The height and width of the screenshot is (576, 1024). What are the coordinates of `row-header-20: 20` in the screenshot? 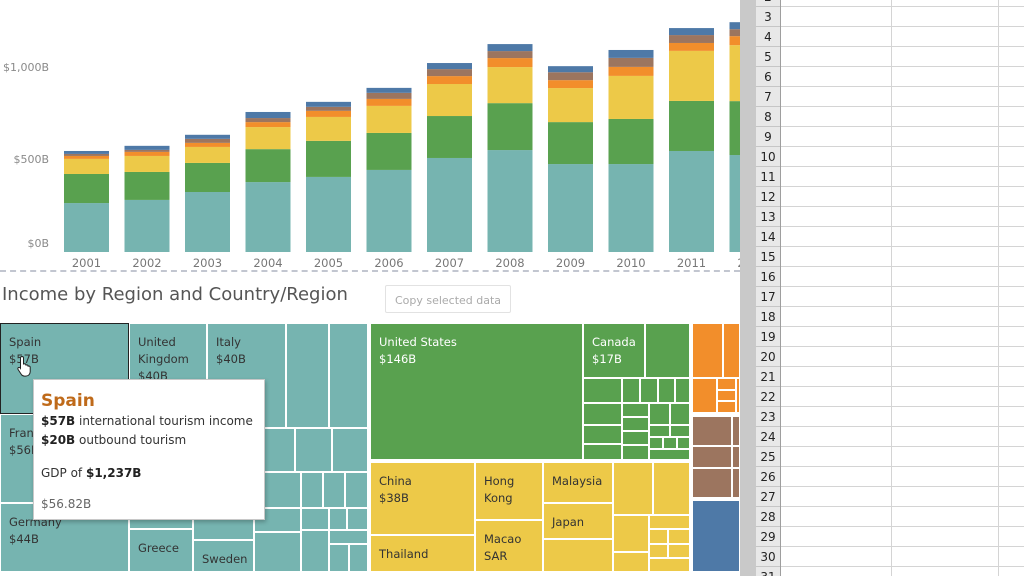 It's located at (768, 357).